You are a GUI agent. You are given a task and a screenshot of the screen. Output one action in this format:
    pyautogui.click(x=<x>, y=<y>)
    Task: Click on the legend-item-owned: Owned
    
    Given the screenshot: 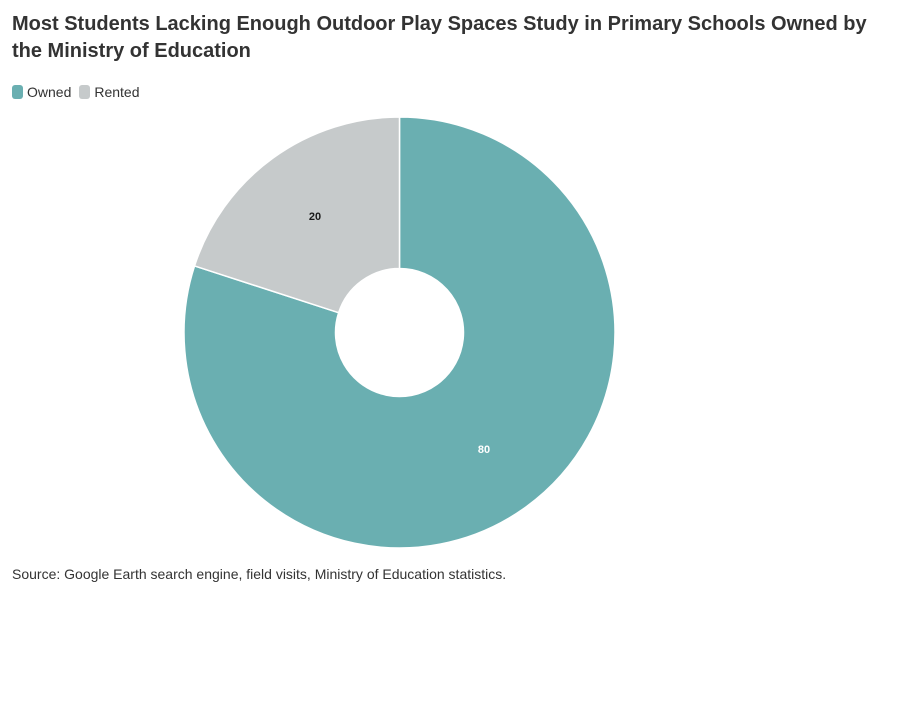 What is the action you would take?
    pyautogui.click(x=41, y=92)
    